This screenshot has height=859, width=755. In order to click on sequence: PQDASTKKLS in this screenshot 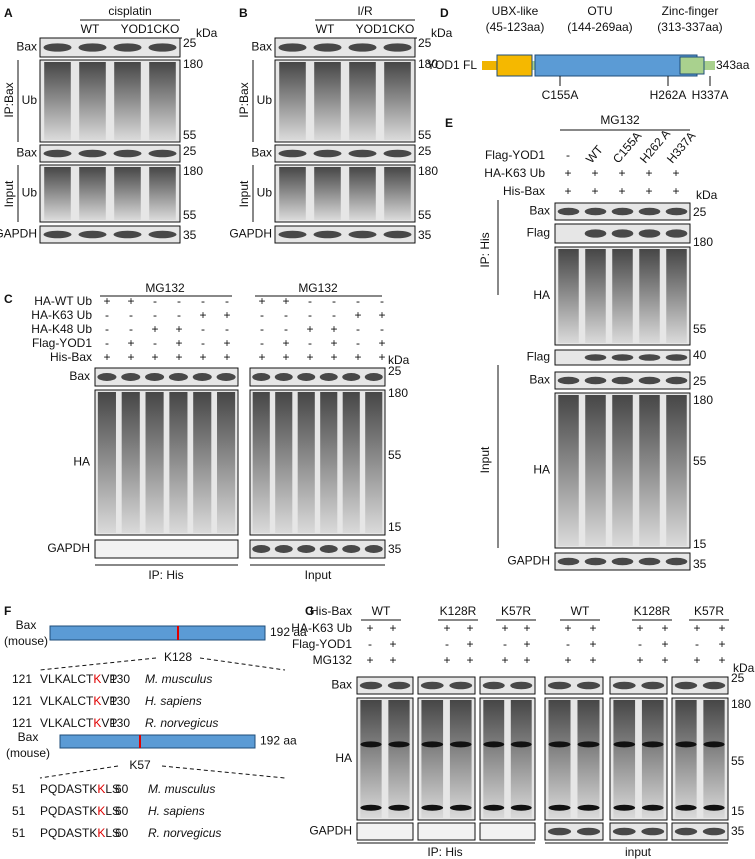, I will do `click(80, 811)`.